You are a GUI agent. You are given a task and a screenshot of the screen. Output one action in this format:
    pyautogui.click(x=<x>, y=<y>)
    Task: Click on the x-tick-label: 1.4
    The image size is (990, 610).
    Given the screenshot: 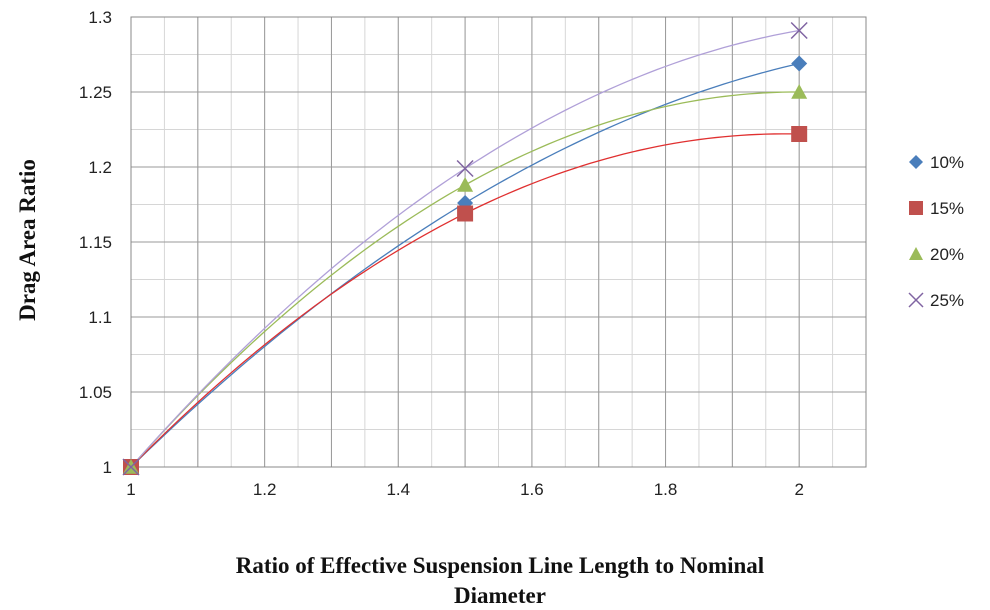 What is the action you would take?
    pyautogui.click(x=398, y=489)
    